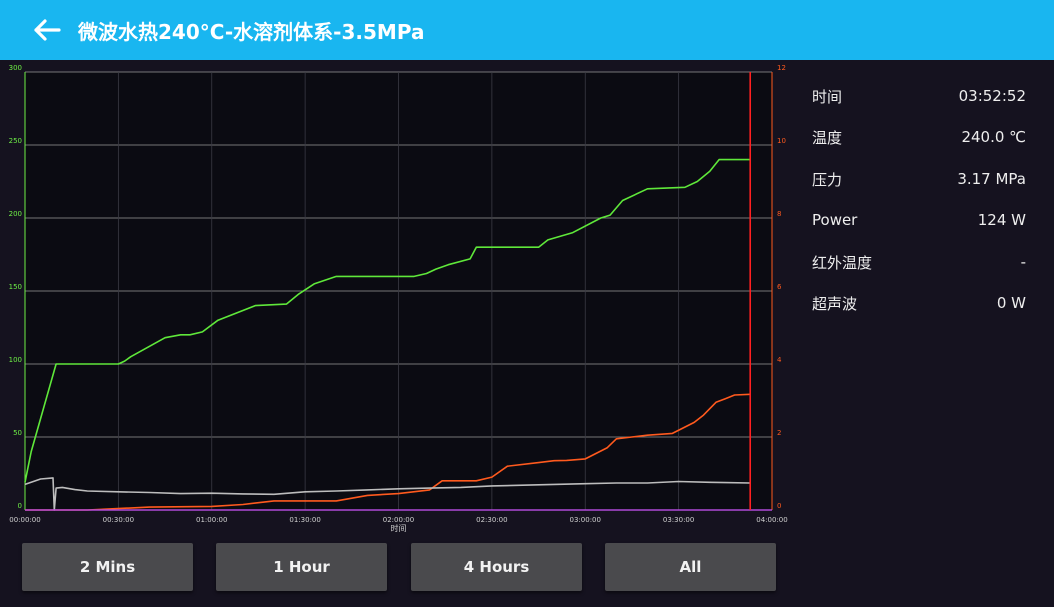  What do you see at coordinates (301, 567) in the screenshot?
I see `range-1-hour-button: 1 Hour` at bounding box center [301, 567].